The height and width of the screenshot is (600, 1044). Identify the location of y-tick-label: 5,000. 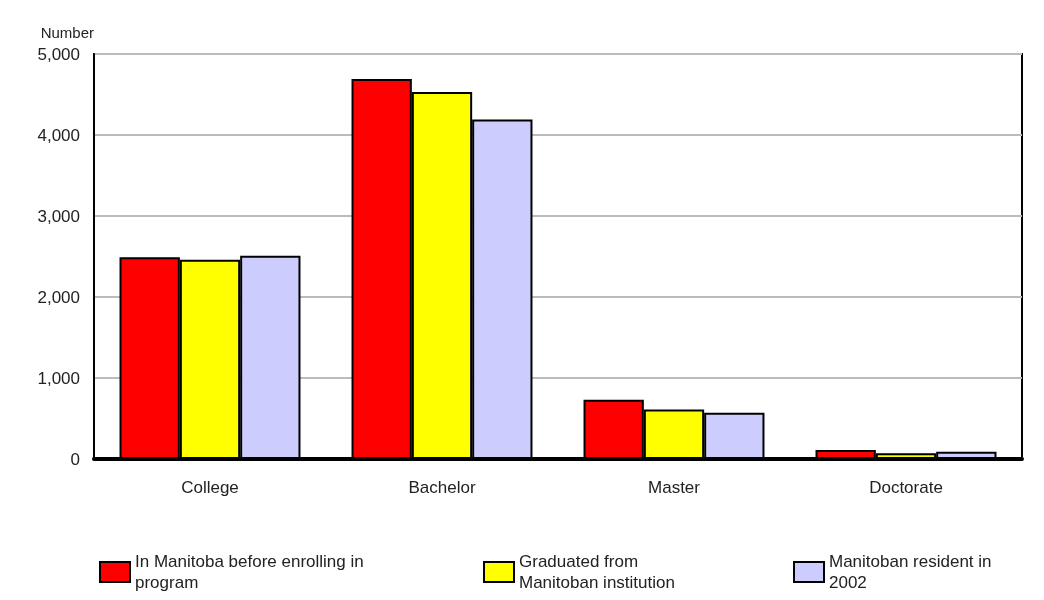
(58, 54).